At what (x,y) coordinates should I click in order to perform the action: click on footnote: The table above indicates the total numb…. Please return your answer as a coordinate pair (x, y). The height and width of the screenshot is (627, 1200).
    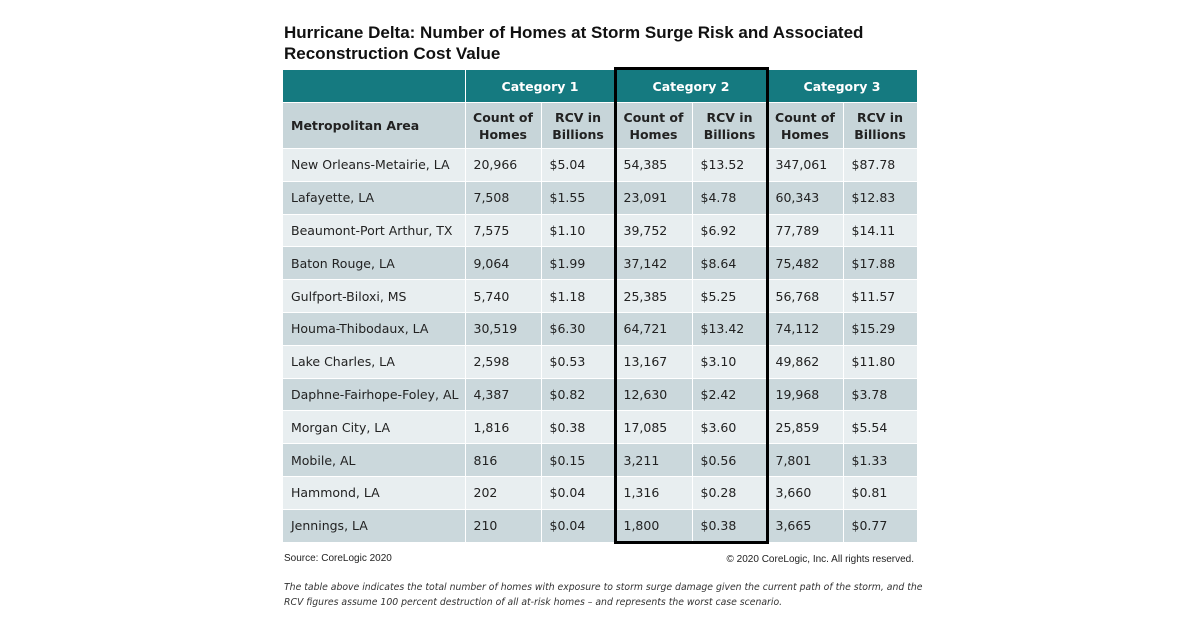
    Looking at the image, I should click on (603, 595).